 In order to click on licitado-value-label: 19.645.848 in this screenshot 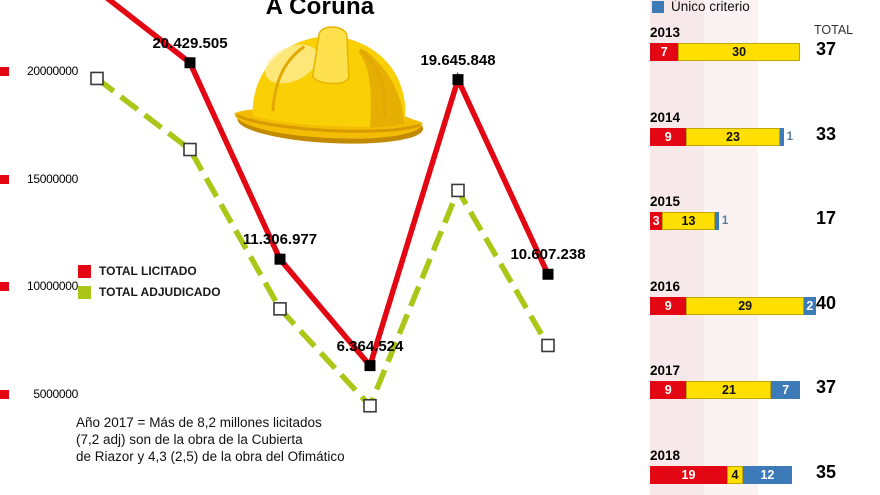, I will do `click(458, 60)`.